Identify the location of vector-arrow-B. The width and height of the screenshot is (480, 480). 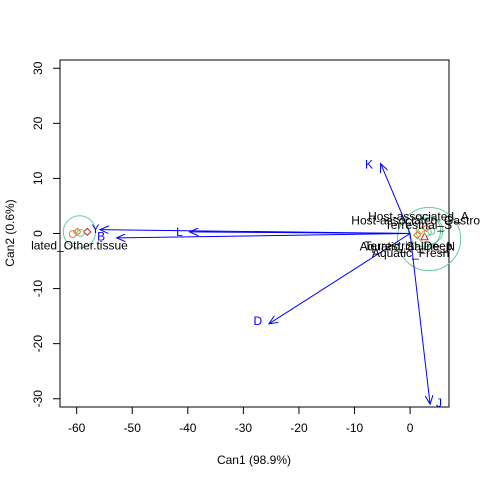
(264, 235).